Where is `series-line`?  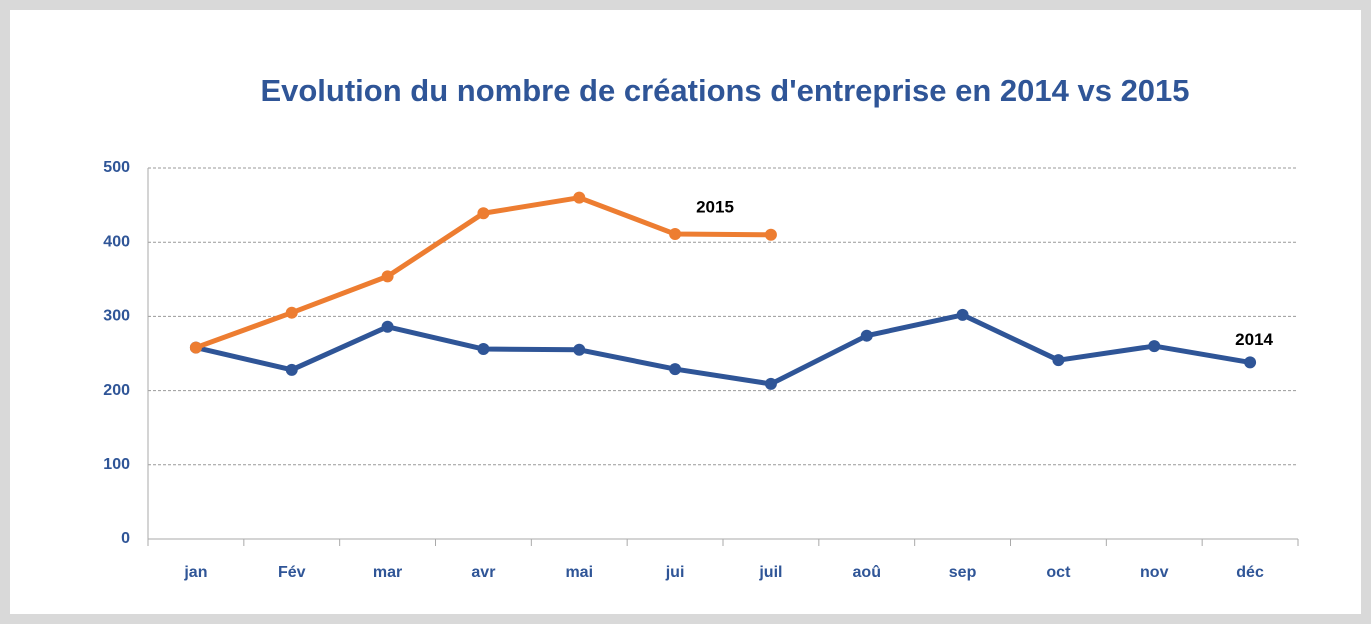 series-line is located at coordinates (723, 349).